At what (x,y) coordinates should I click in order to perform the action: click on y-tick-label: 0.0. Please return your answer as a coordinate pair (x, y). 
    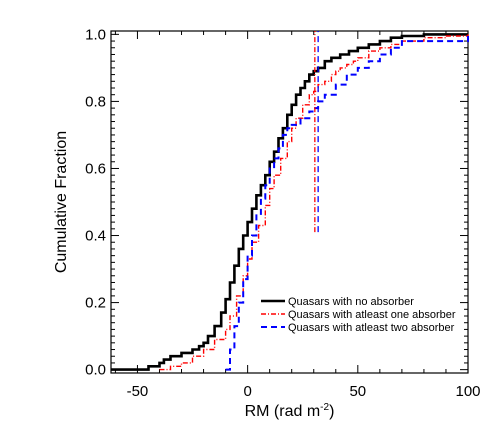
    Looking at the image, I should click on (95, 370).